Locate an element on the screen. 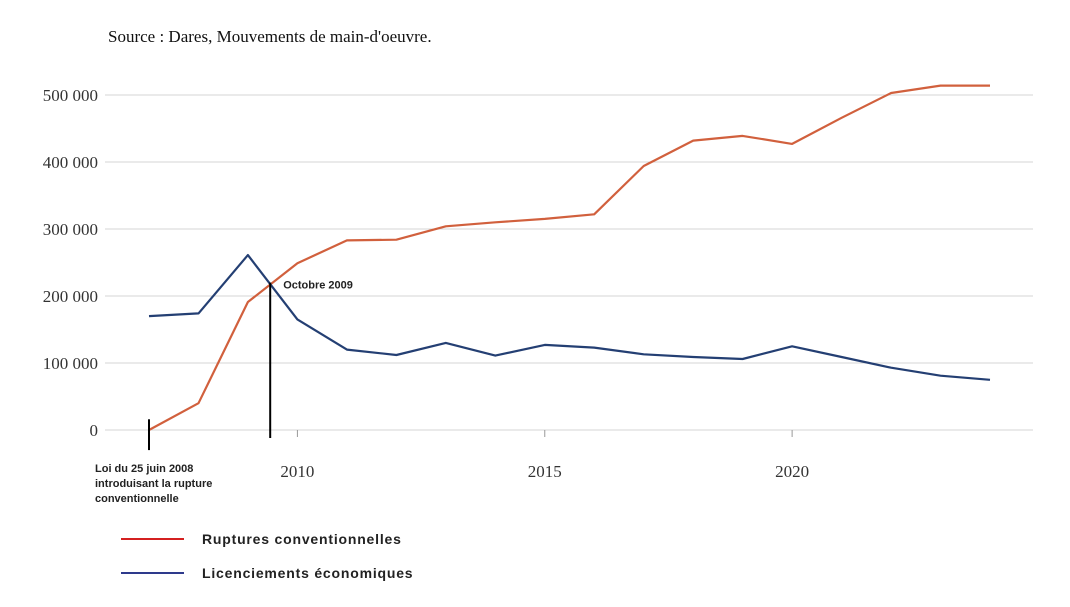 Image resolution: width=1070 pixels, height=607 pixels. annotation-text-oct2009: Octobre 2009 is located at coordinates (318, 286).